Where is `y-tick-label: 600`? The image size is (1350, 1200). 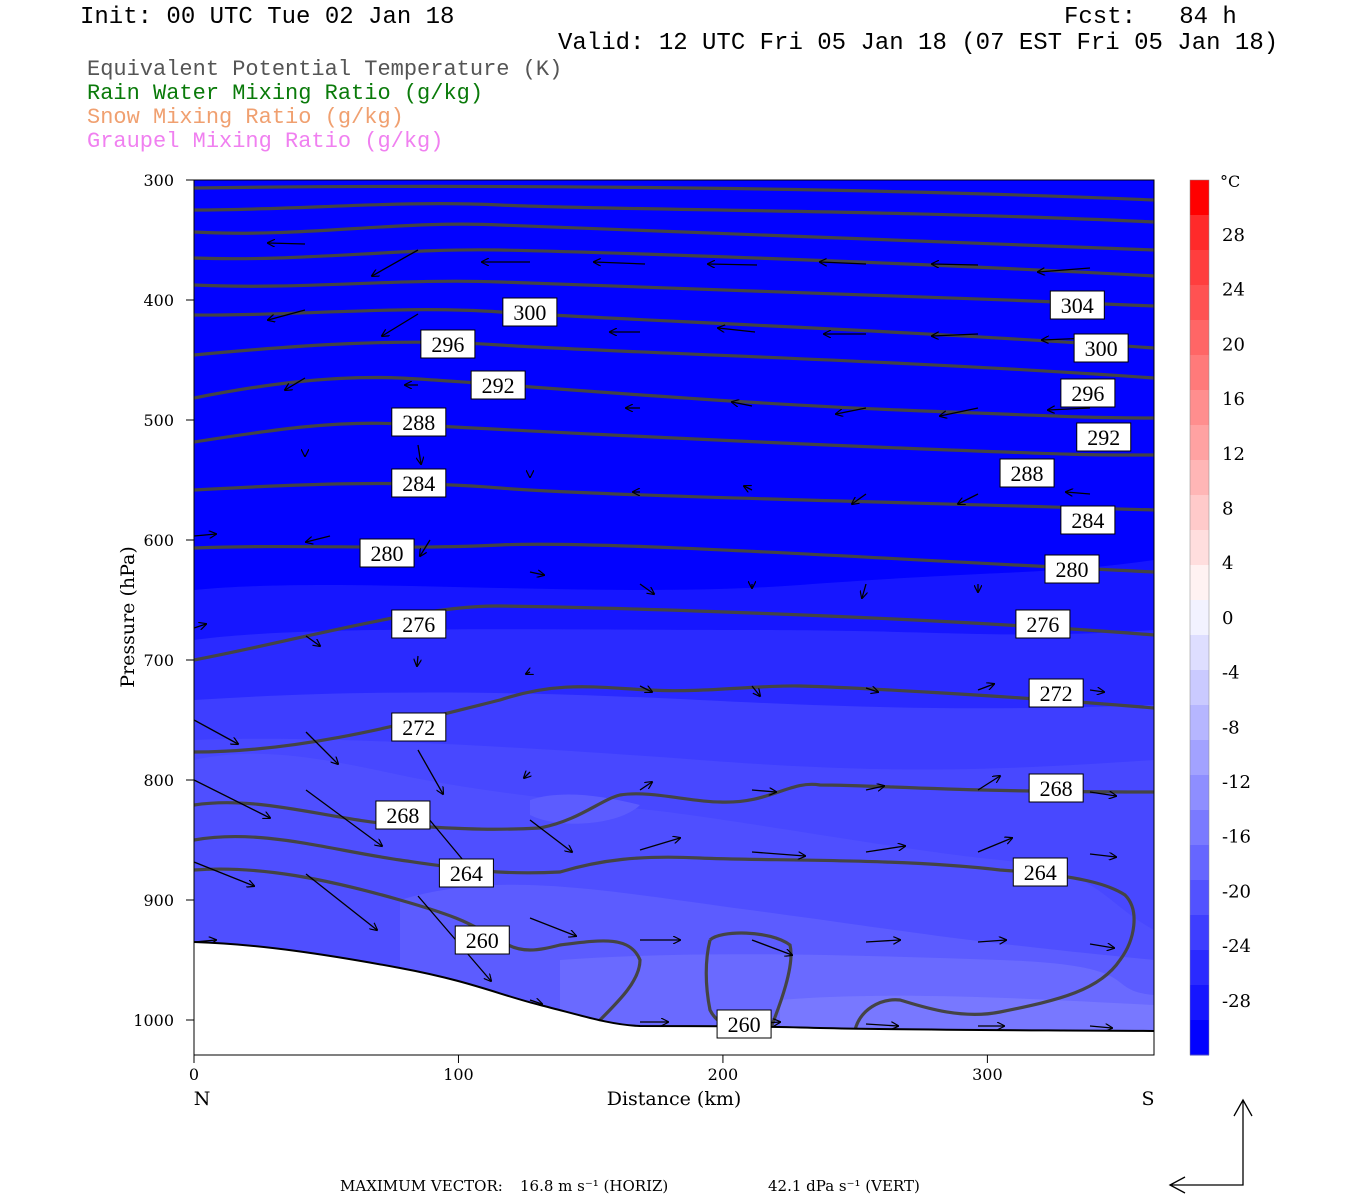
y-tick-label: 600 is located at coordinates (158, 540).